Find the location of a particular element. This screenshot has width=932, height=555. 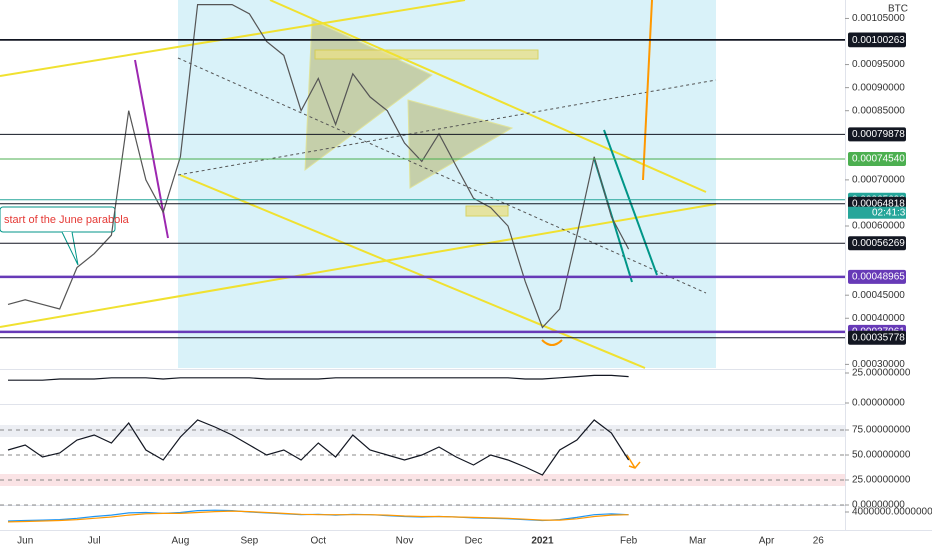

x-tick-label: Nov is located at coordinates (405, 541).